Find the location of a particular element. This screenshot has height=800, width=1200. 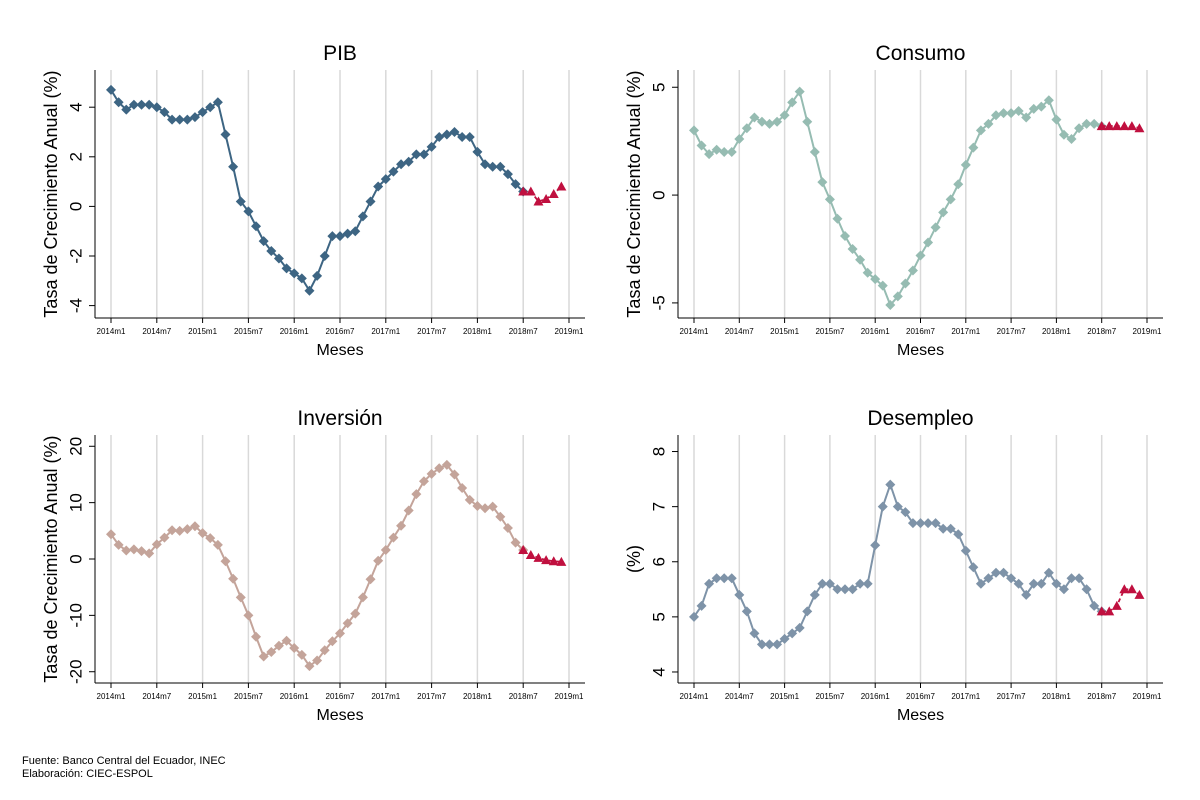

x-tick-label: 2016m7 is located at coordinates (340, 696).